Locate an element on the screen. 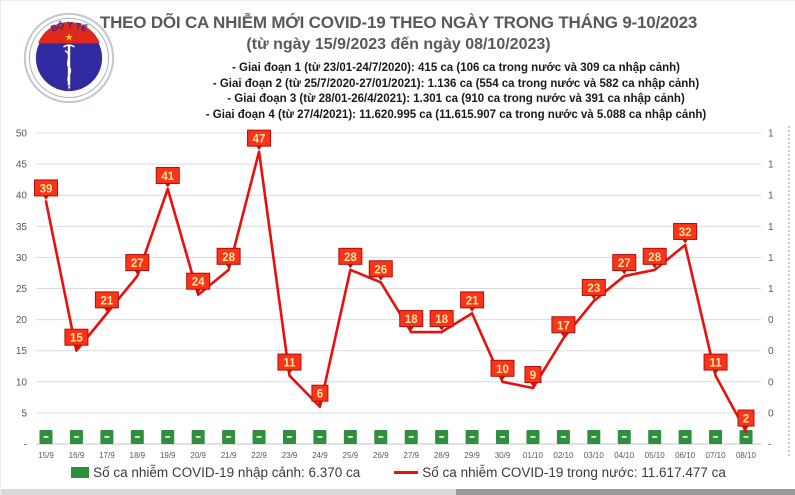 The width and height of the screenshot is (795, 495). legend-imported-label: Số ca nhiễm COVID-19 nhập cảnh: 6.370 ca is located at coordinates (227, 472).